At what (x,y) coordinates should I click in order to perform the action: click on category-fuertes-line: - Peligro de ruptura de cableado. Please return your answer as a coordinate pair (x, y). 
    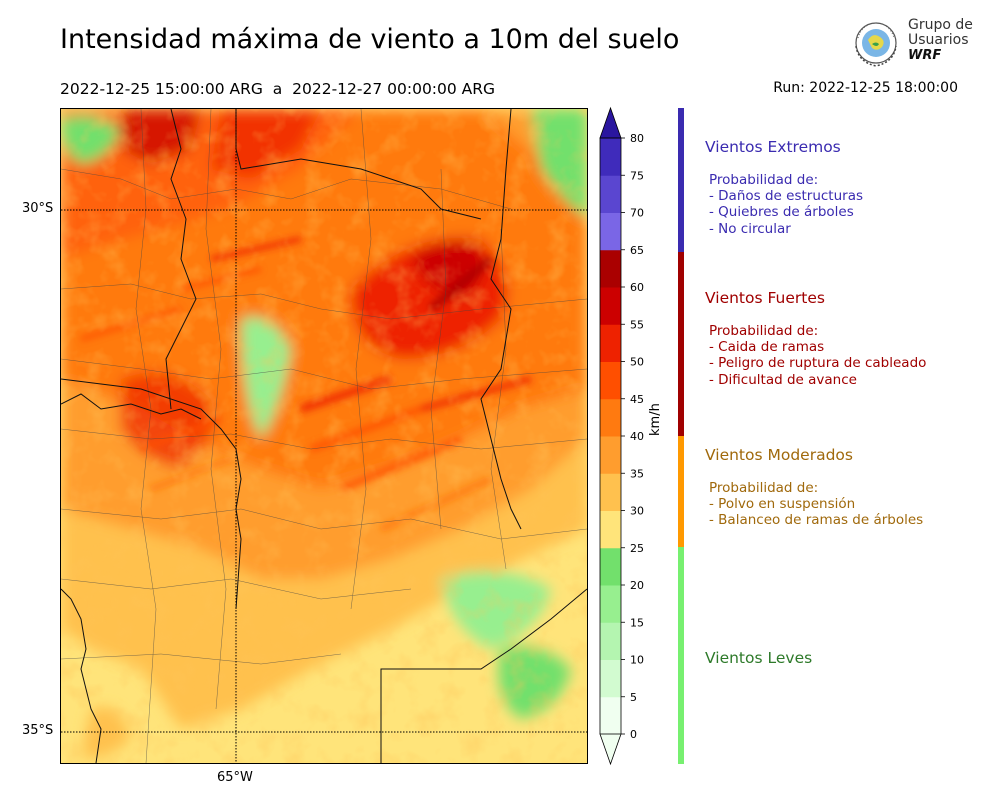
    Looking at the image, I should click on (818, 363).